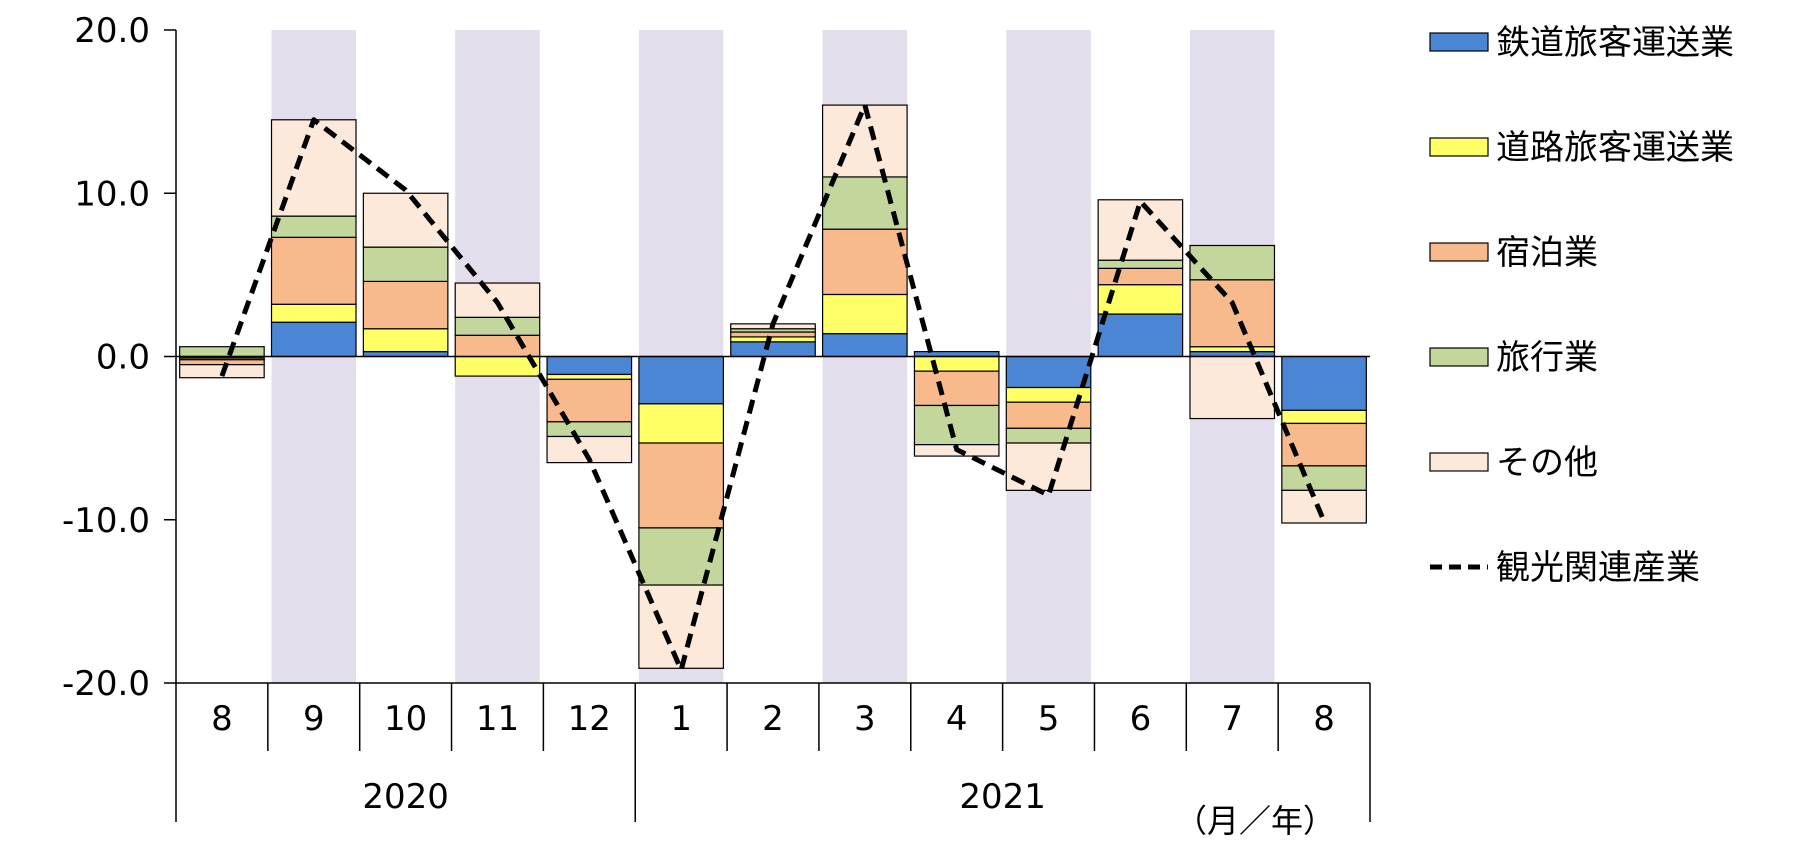 The width and height of the screenshot is (1798, 842). What do you see at coordinates (314, 719) in the screenshot?
I see `category-label-1: 9` at bounding box center [314, 719].